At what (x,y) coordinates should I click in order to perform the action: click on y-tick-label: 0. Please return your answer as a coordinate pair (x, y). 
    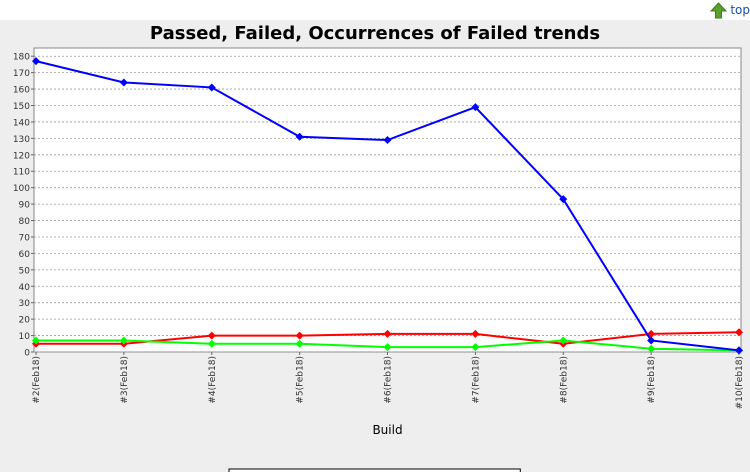
    Looking at the image, I should click on (27, 354).